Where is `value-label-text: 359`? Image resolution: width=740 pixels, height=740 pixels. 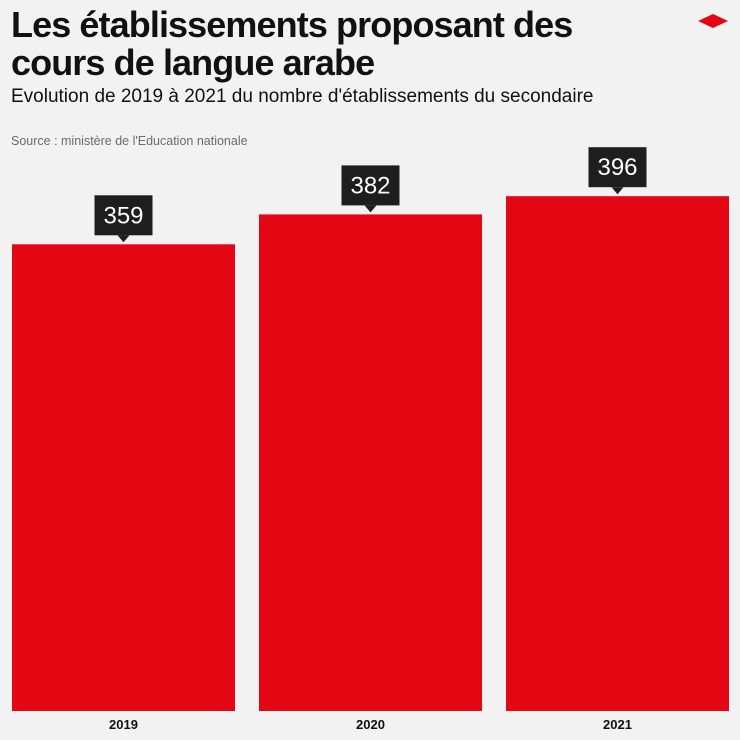 value-label-text: 359 is located at coordinates (123, 215).